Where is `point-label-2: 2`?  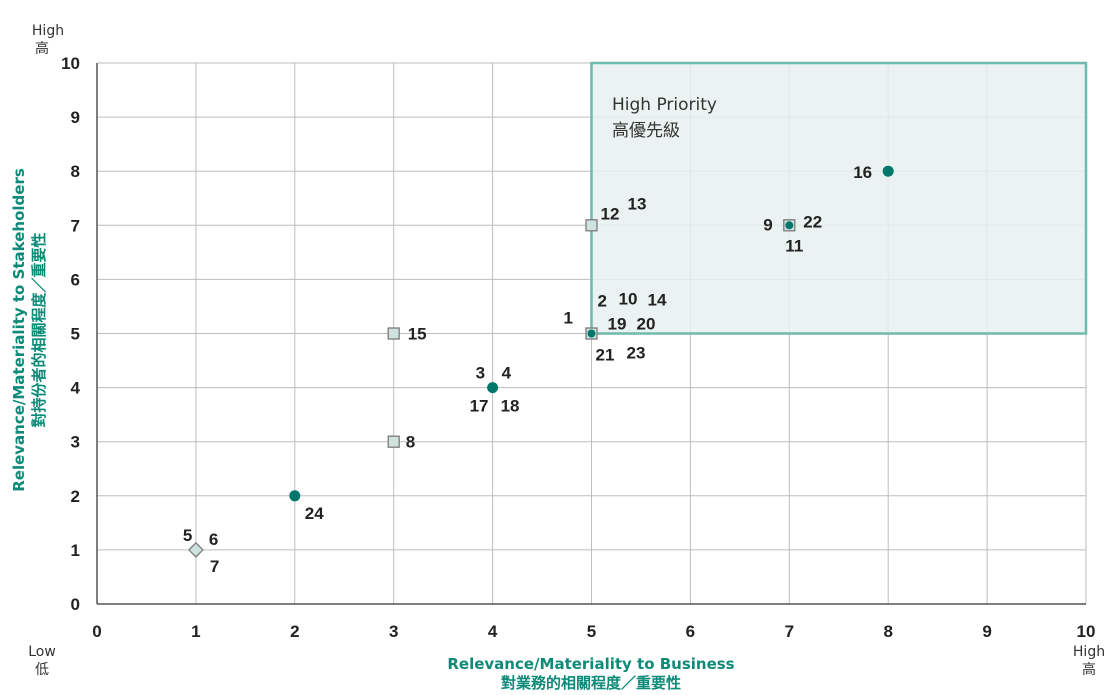 point-label-2: 2 is located at coordinates (602, 301).